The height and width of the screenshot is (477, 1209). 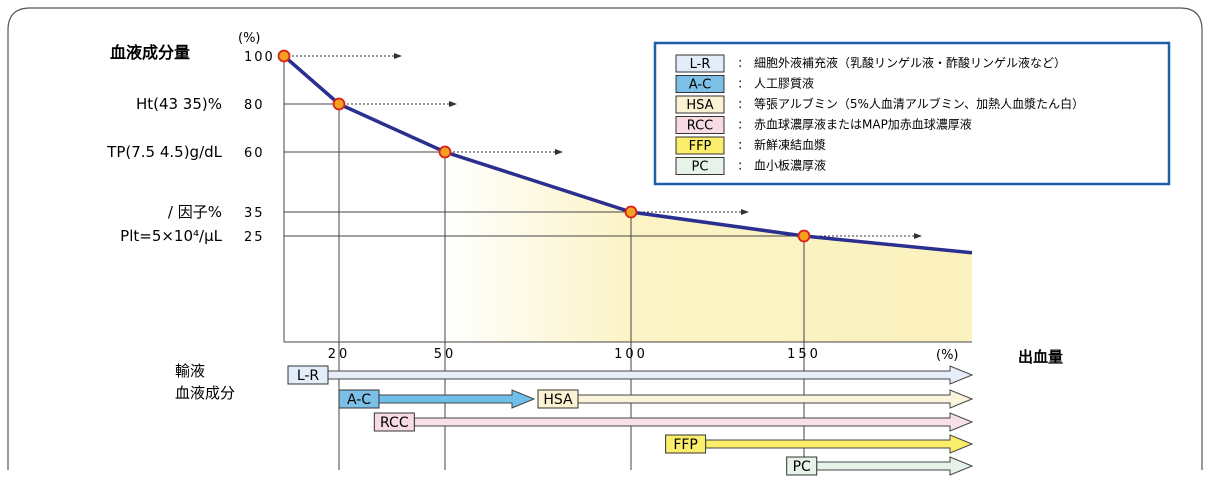 What do you see at coordinates (699, 105) in the screenshot?
I see `legend-code: HSA` at bounding box center [699, 105].